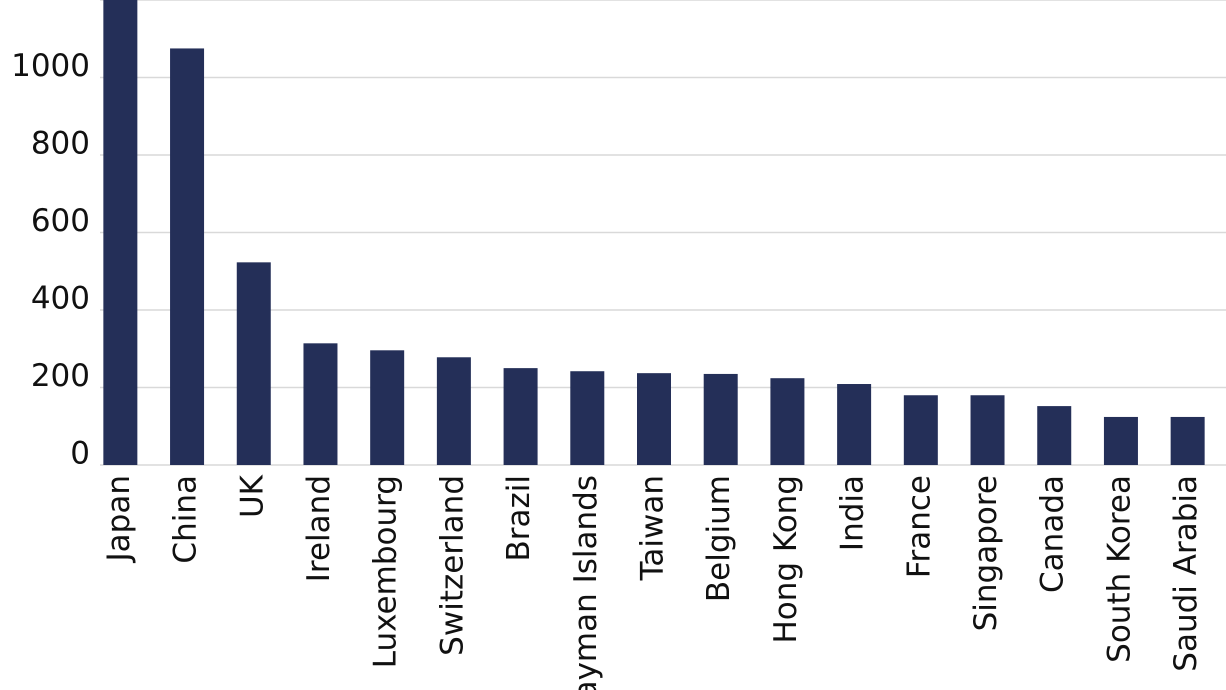 The image size is (1226, 690). Describe the element at coordinates (80, 454) in the screenshot. I see `y-tick-label: 0` at that location.